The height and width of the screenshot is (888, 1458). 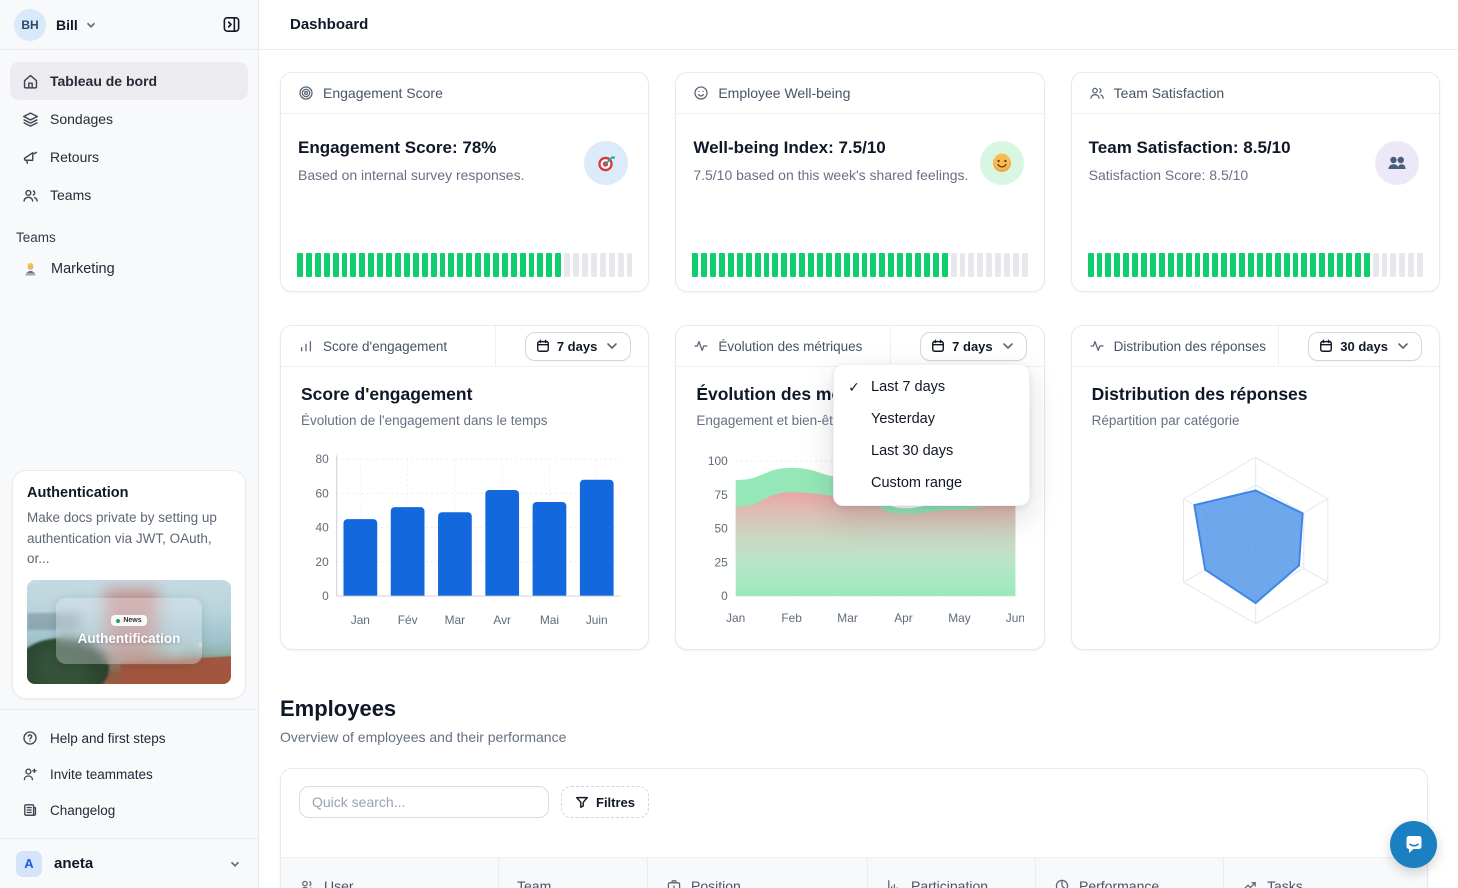 What do you see at coordinates (323, 528) in the screenshot?
I see `svg-text: 40` at bounding box center [323, 528].